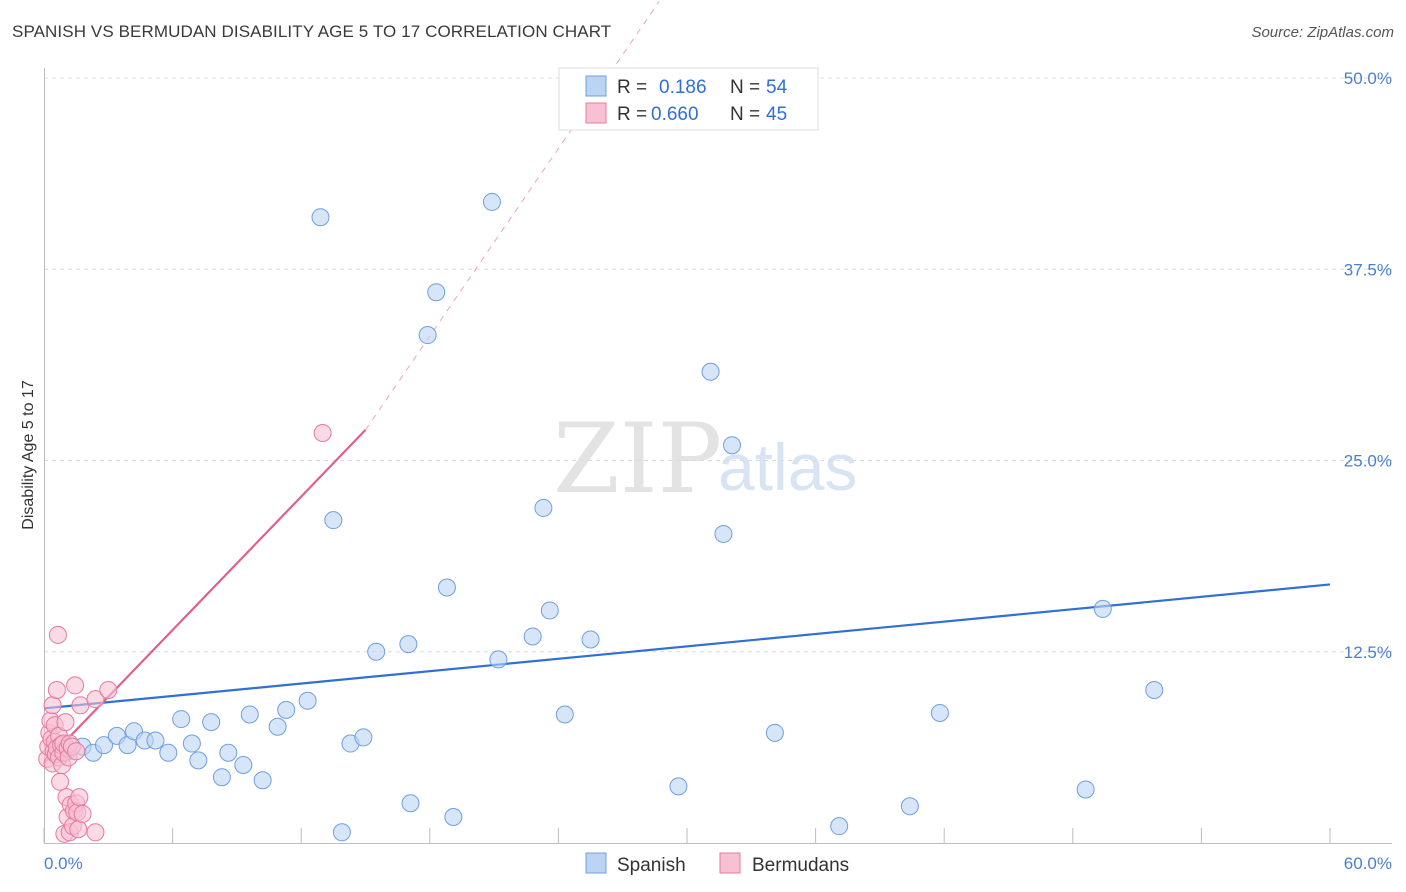 This screenshot has height=892, width=1406. I want to click on watermark-atlas: atlas, so click(787, 467).